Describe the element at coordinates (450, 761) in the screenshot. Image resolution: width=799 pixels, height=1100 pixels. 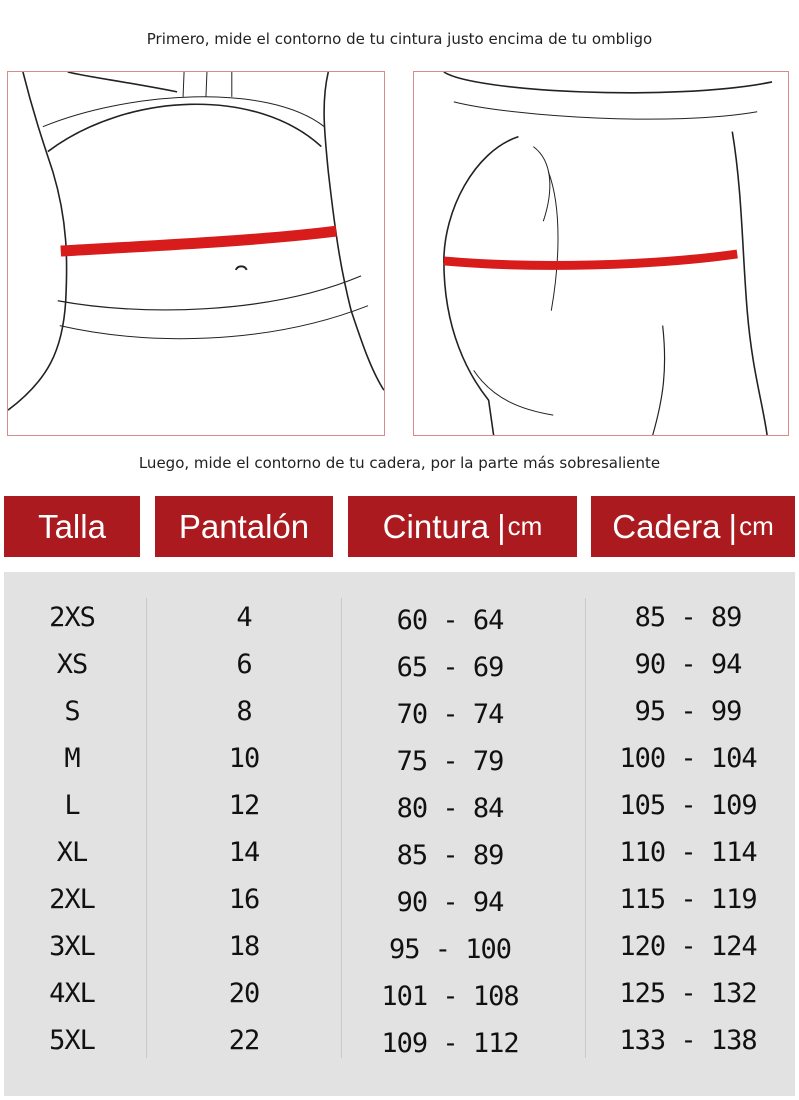
I see `waist-cell: 75 - 79` at that location.